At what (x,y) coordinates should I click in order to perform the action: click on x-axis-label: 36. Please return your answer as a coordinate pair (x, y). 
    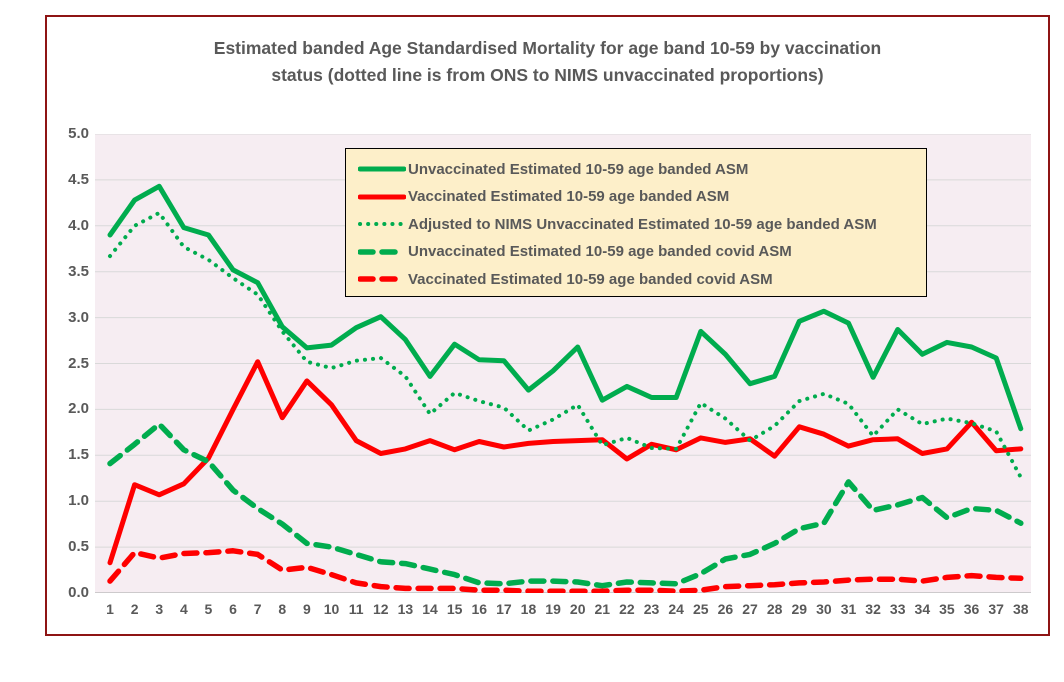
    Looking at the image, I should click on (971, 609).